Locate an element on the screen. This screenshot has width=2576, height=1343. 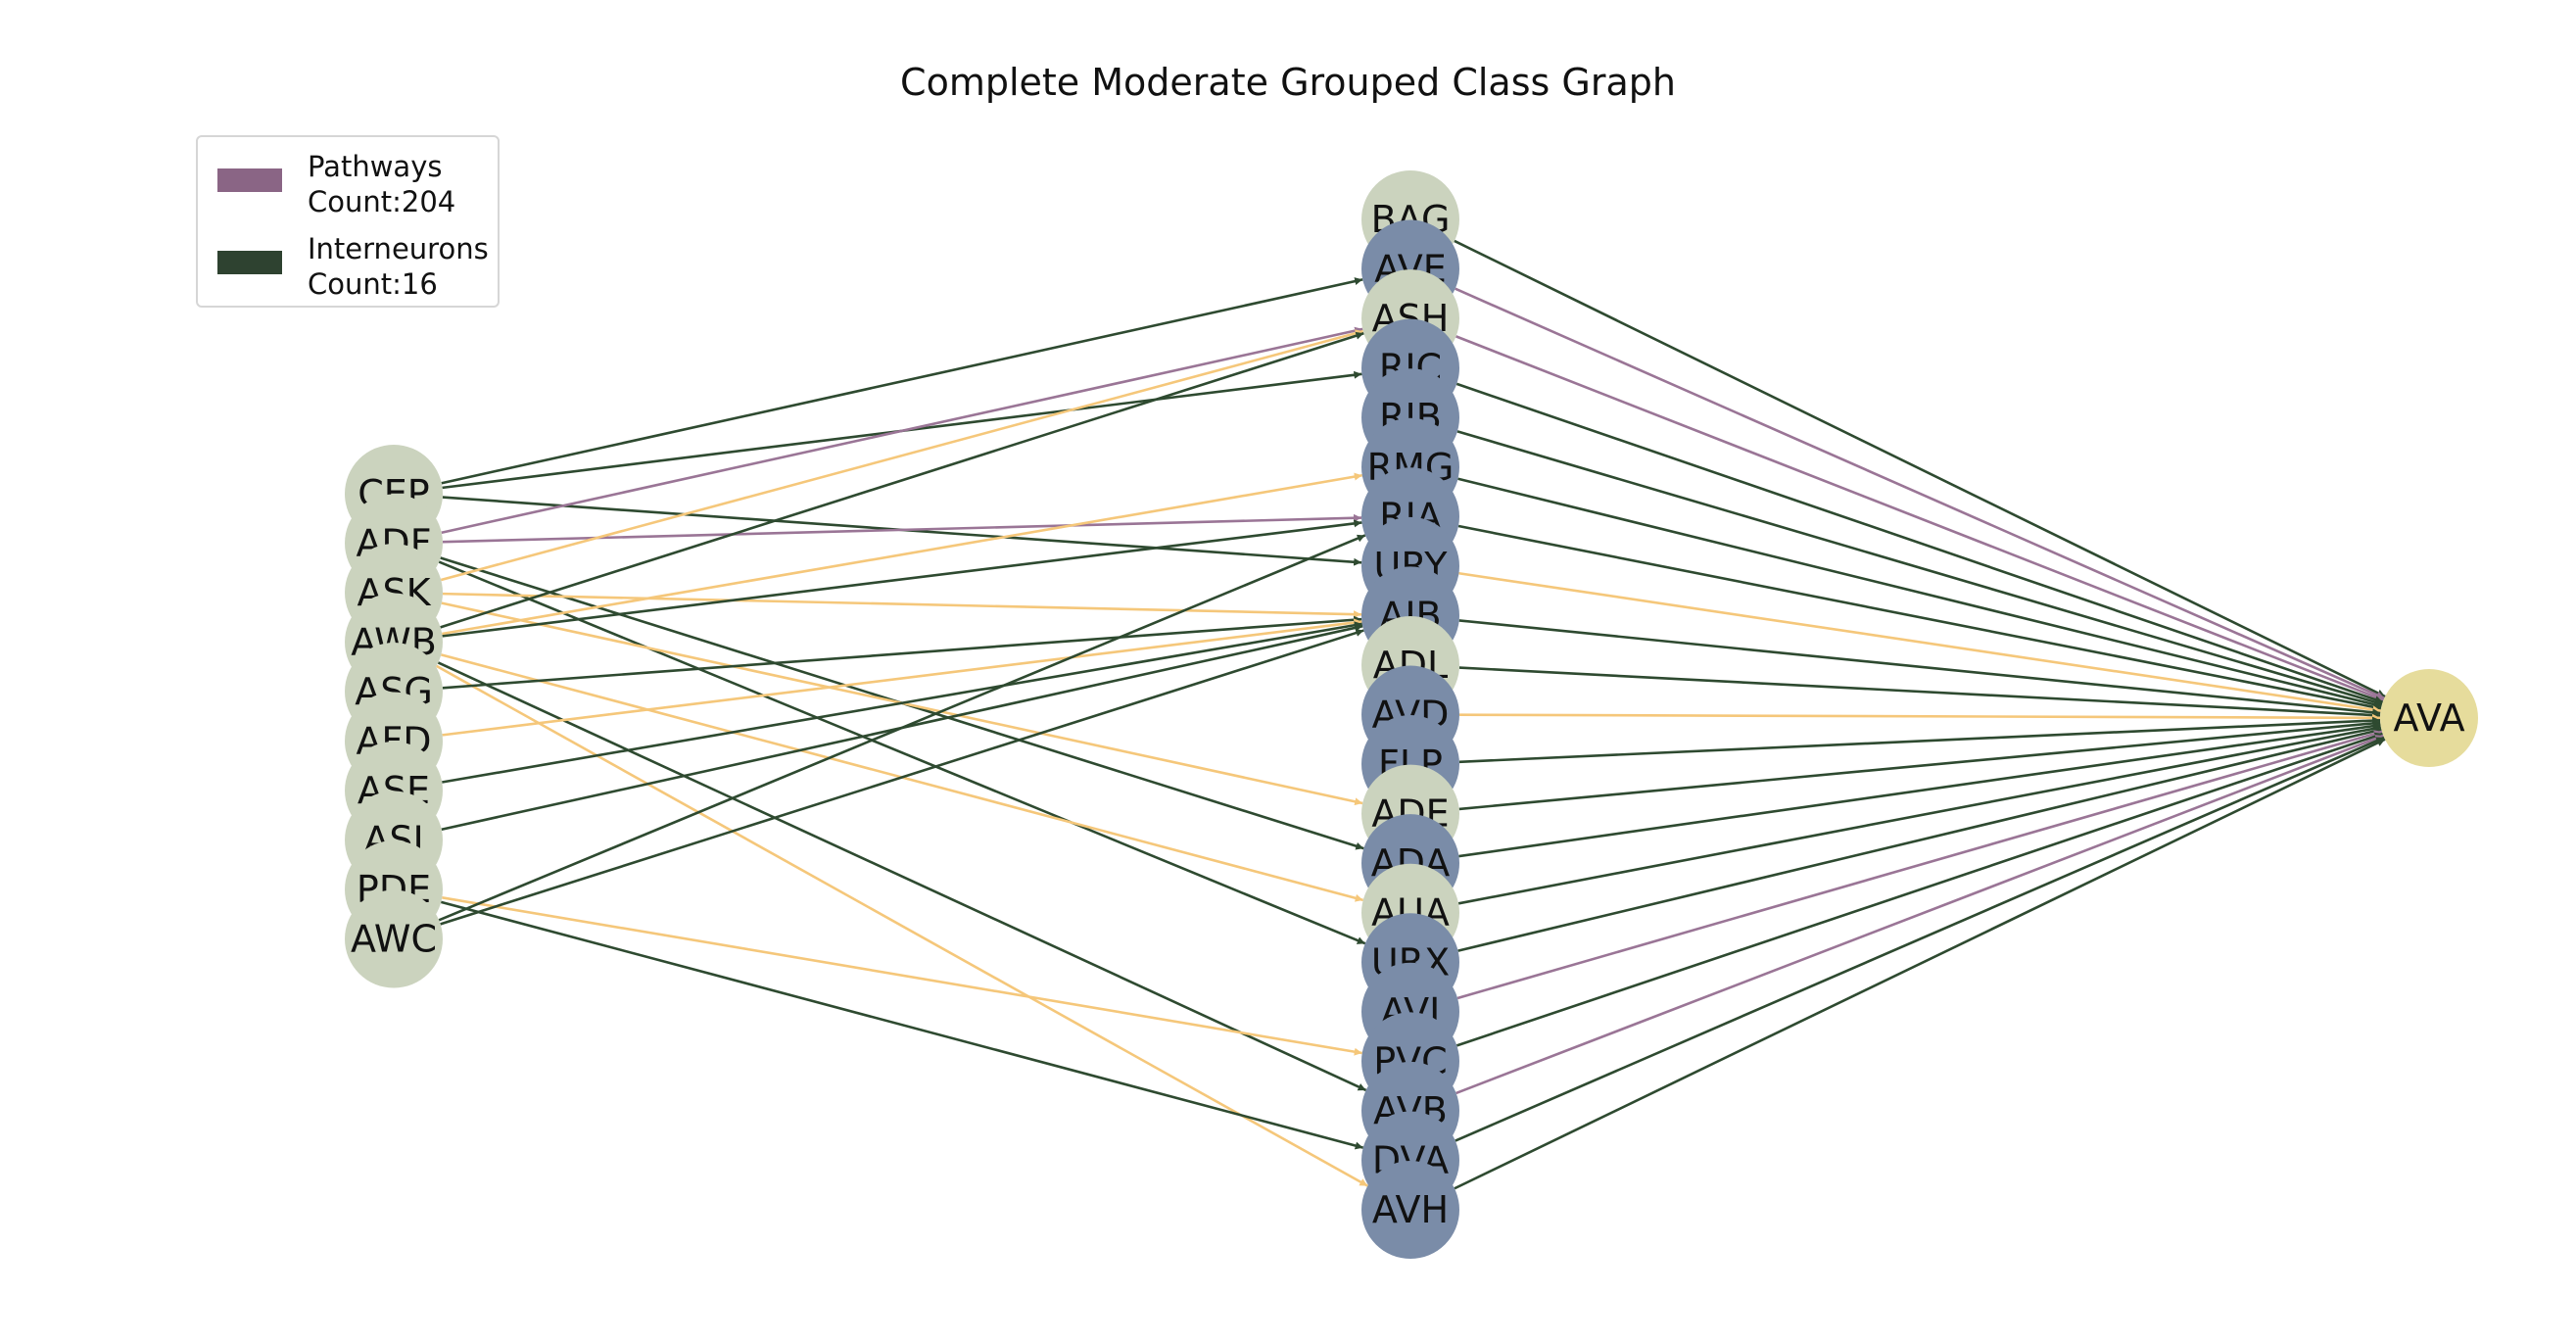
edge-avb-ava is located at coordinates (1920, 914).